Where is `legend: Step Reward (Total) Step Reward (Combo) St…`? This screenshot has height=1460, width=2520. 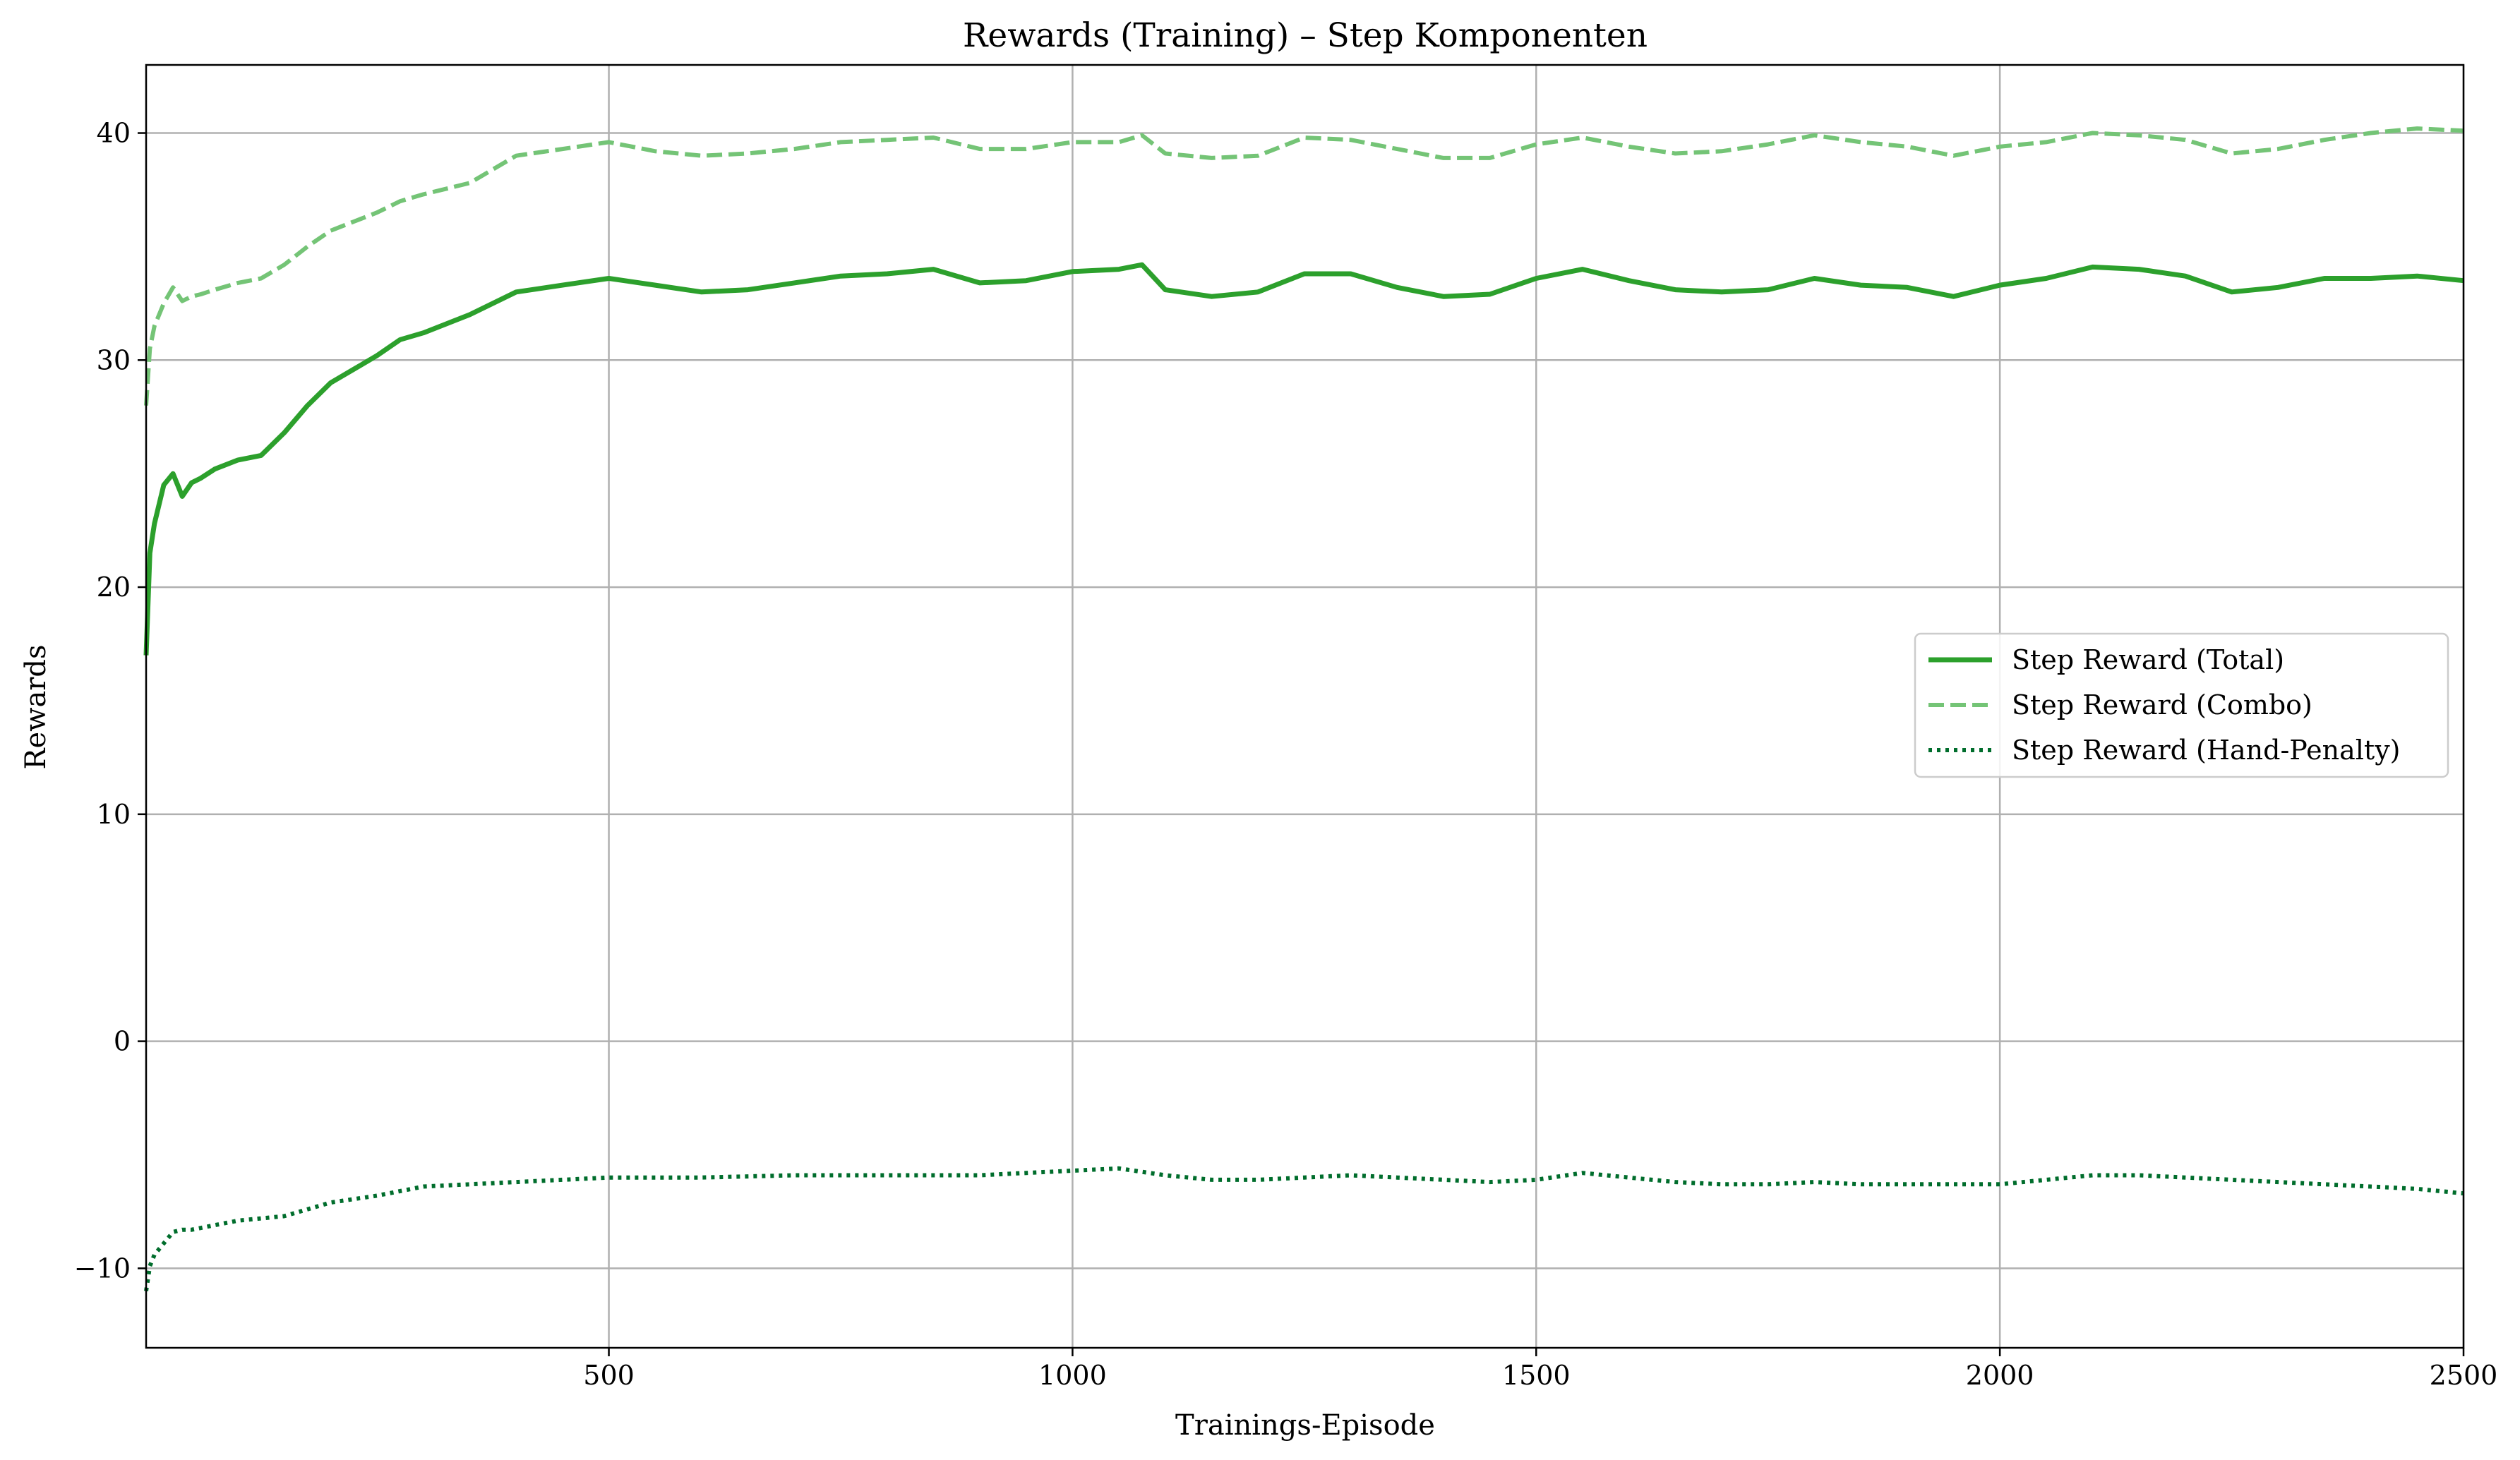
legend: Step Reward (Total) Step Reward (Combo) St… is located at coordinates (2182, 705).